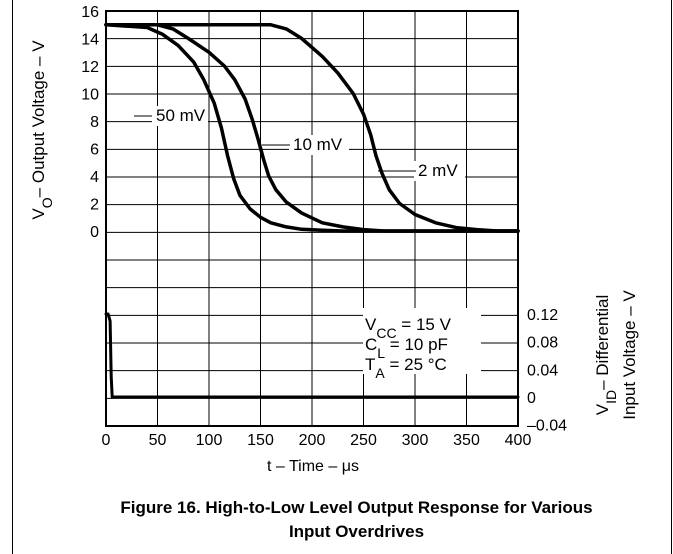  I want to click on y2-tick-label: 0.12, so click(542, 315).